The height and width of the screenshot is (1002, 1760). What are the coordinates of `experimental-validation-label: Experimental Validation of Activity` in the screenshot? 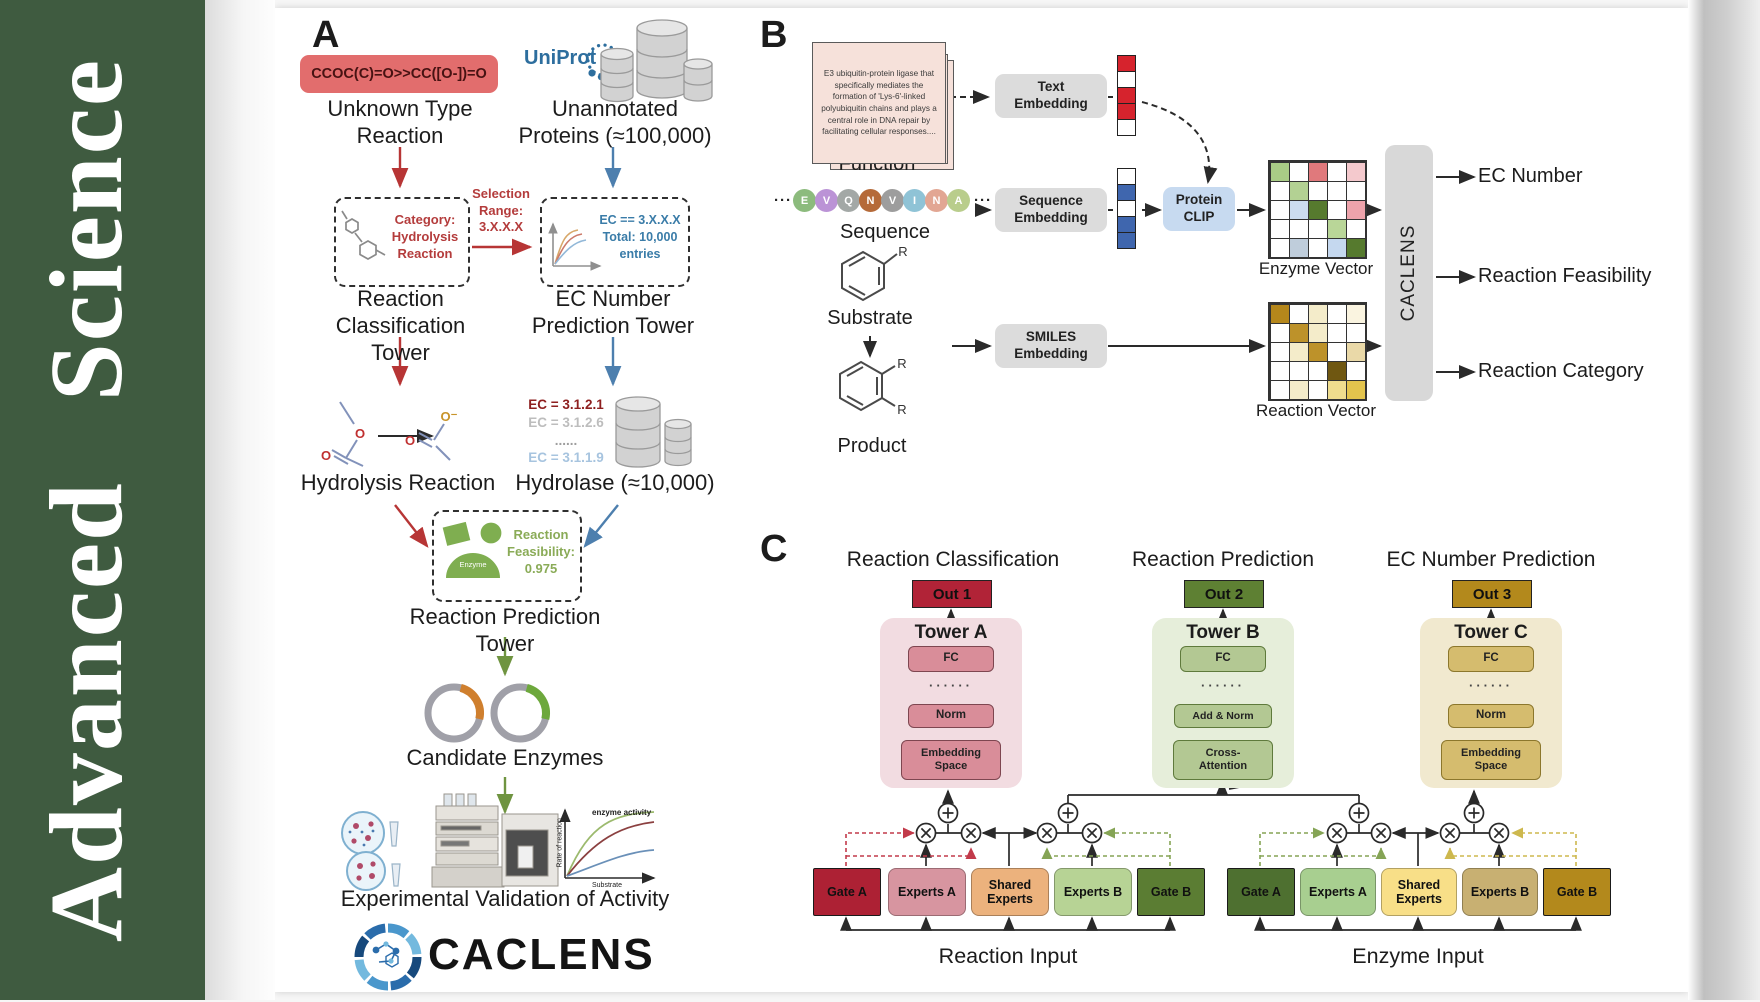 It's located at (505, 898).